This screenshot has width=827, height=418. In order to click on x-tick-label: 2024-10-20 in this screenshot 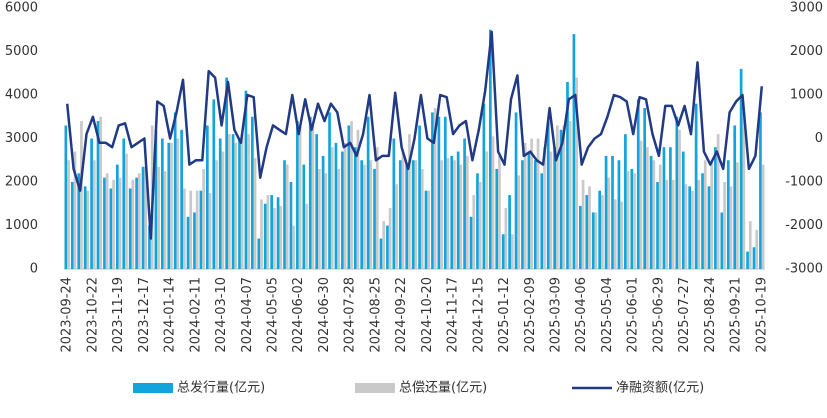, I will do `click(427, 315)`.